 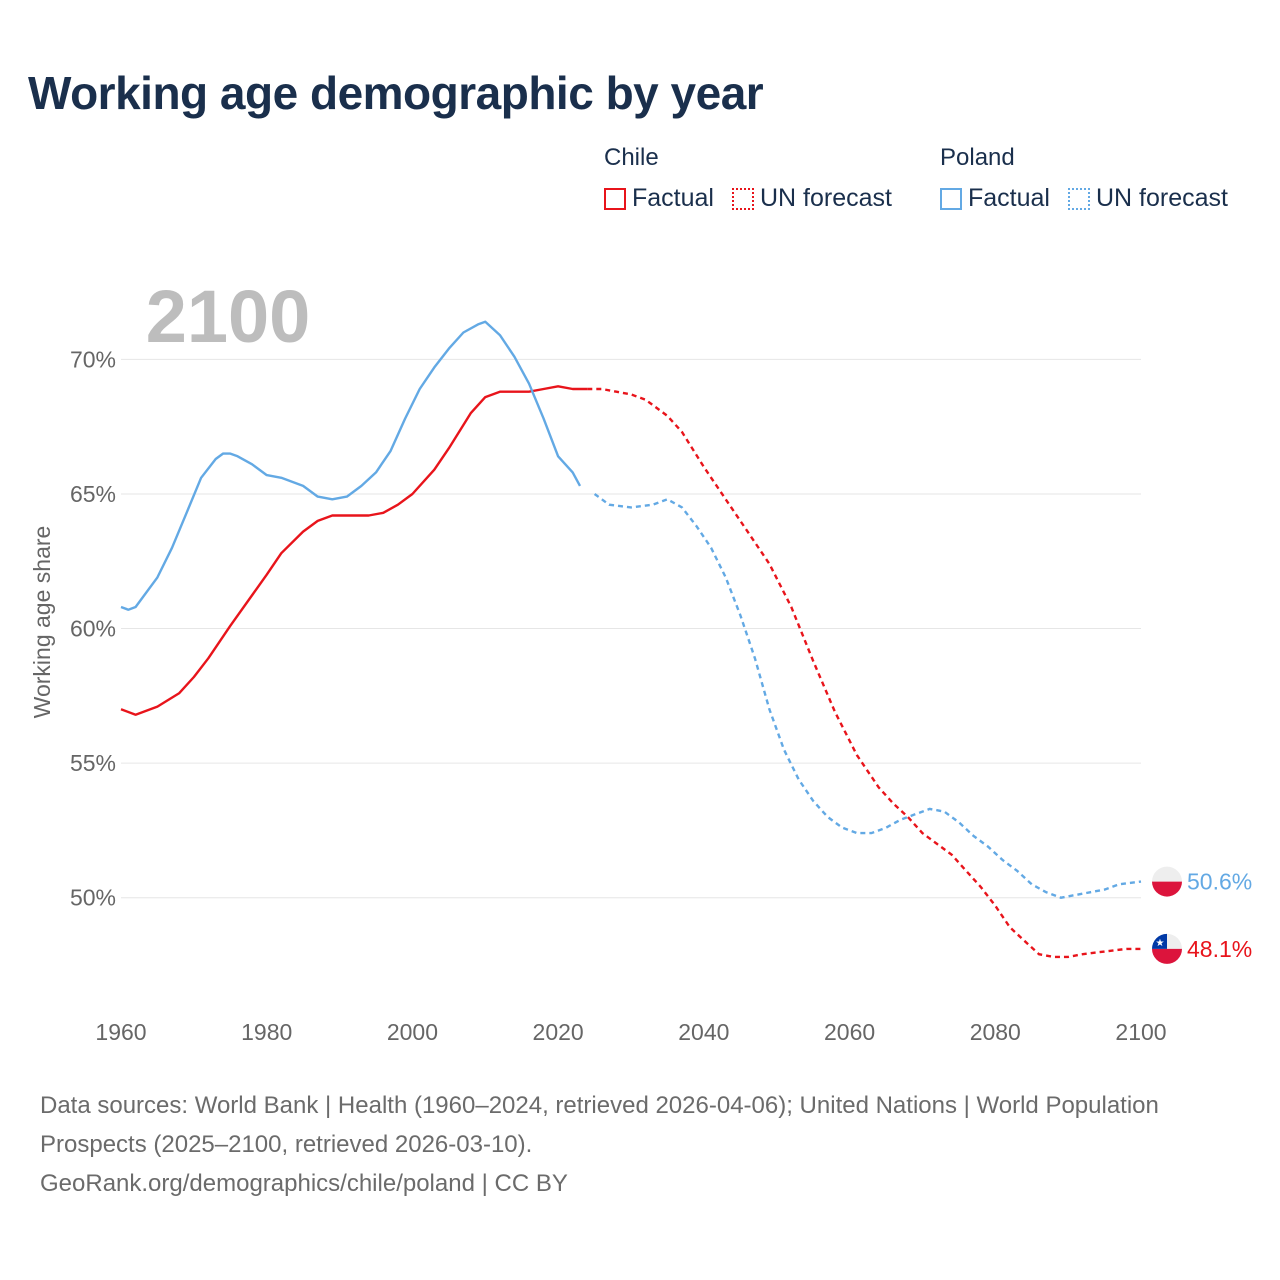 I want to click on y-tick-label: 60%, so click(x=93, y=629).